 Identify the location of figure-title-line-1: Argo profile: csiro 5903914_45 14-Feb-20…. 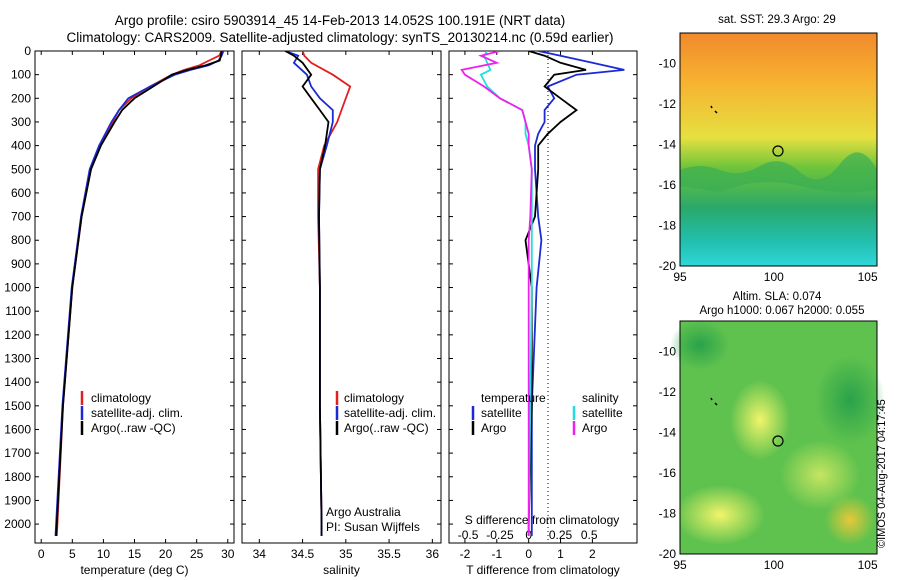
(340, 20).